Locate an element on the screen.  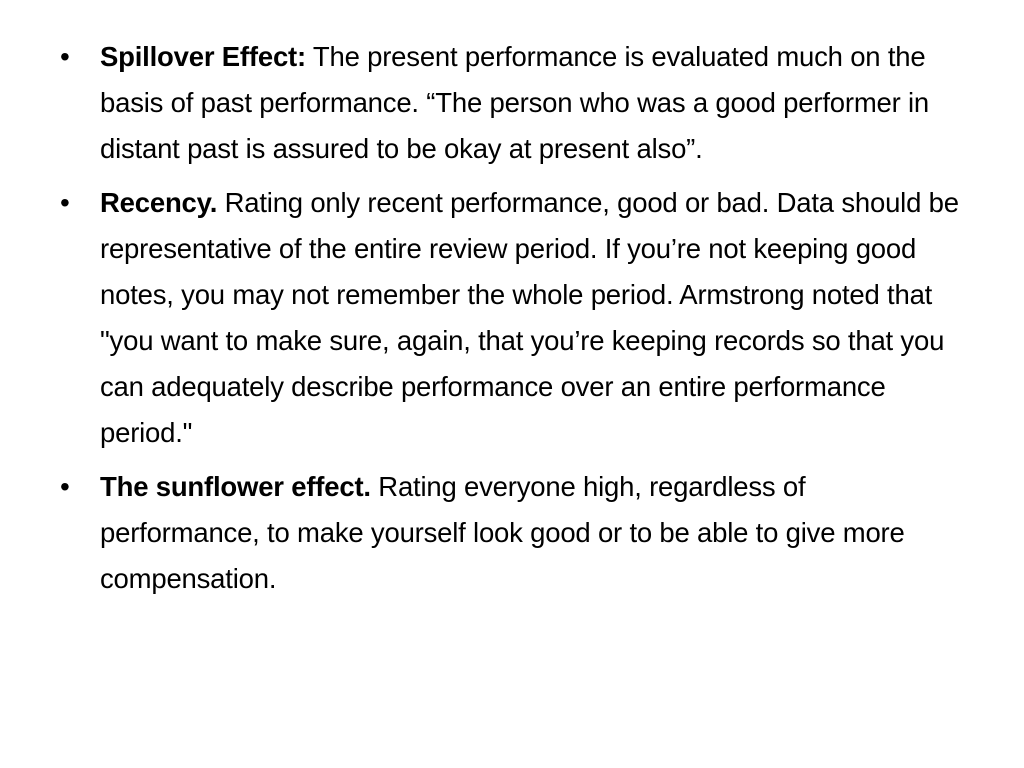
bullet-term: Recency. is located at coordinates (159, 202).